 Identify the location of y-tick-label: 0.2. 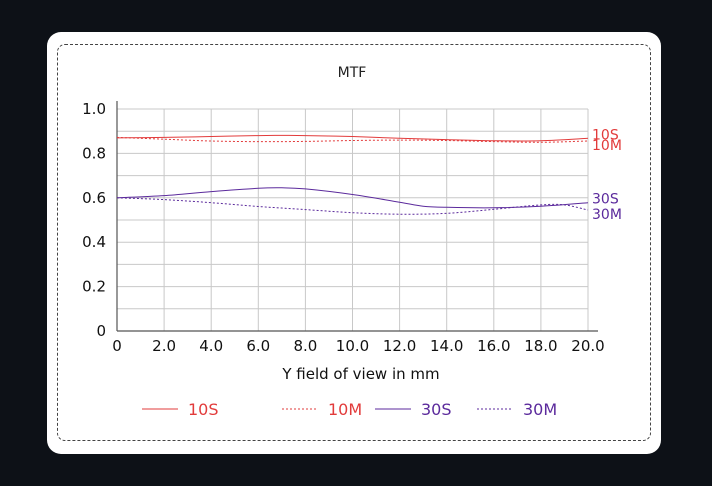
(94, 287).